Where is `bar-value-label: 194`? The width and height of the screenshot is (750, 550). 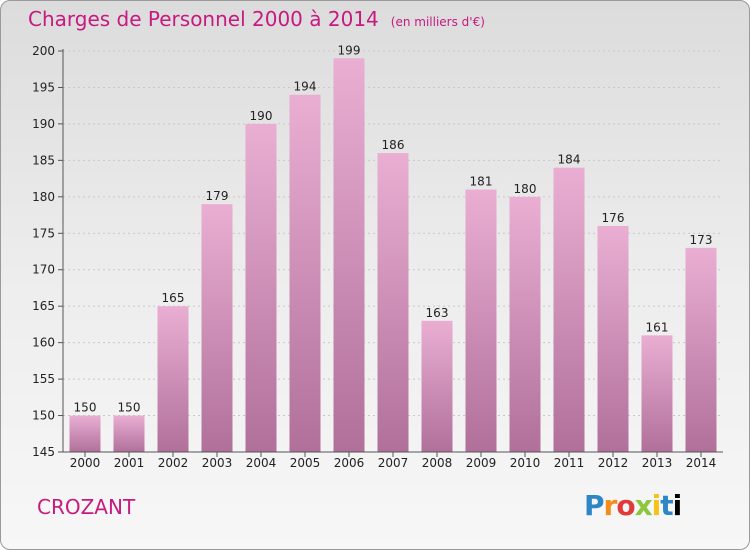
bar-value-label: 194 is located at coordinates (305, 87).